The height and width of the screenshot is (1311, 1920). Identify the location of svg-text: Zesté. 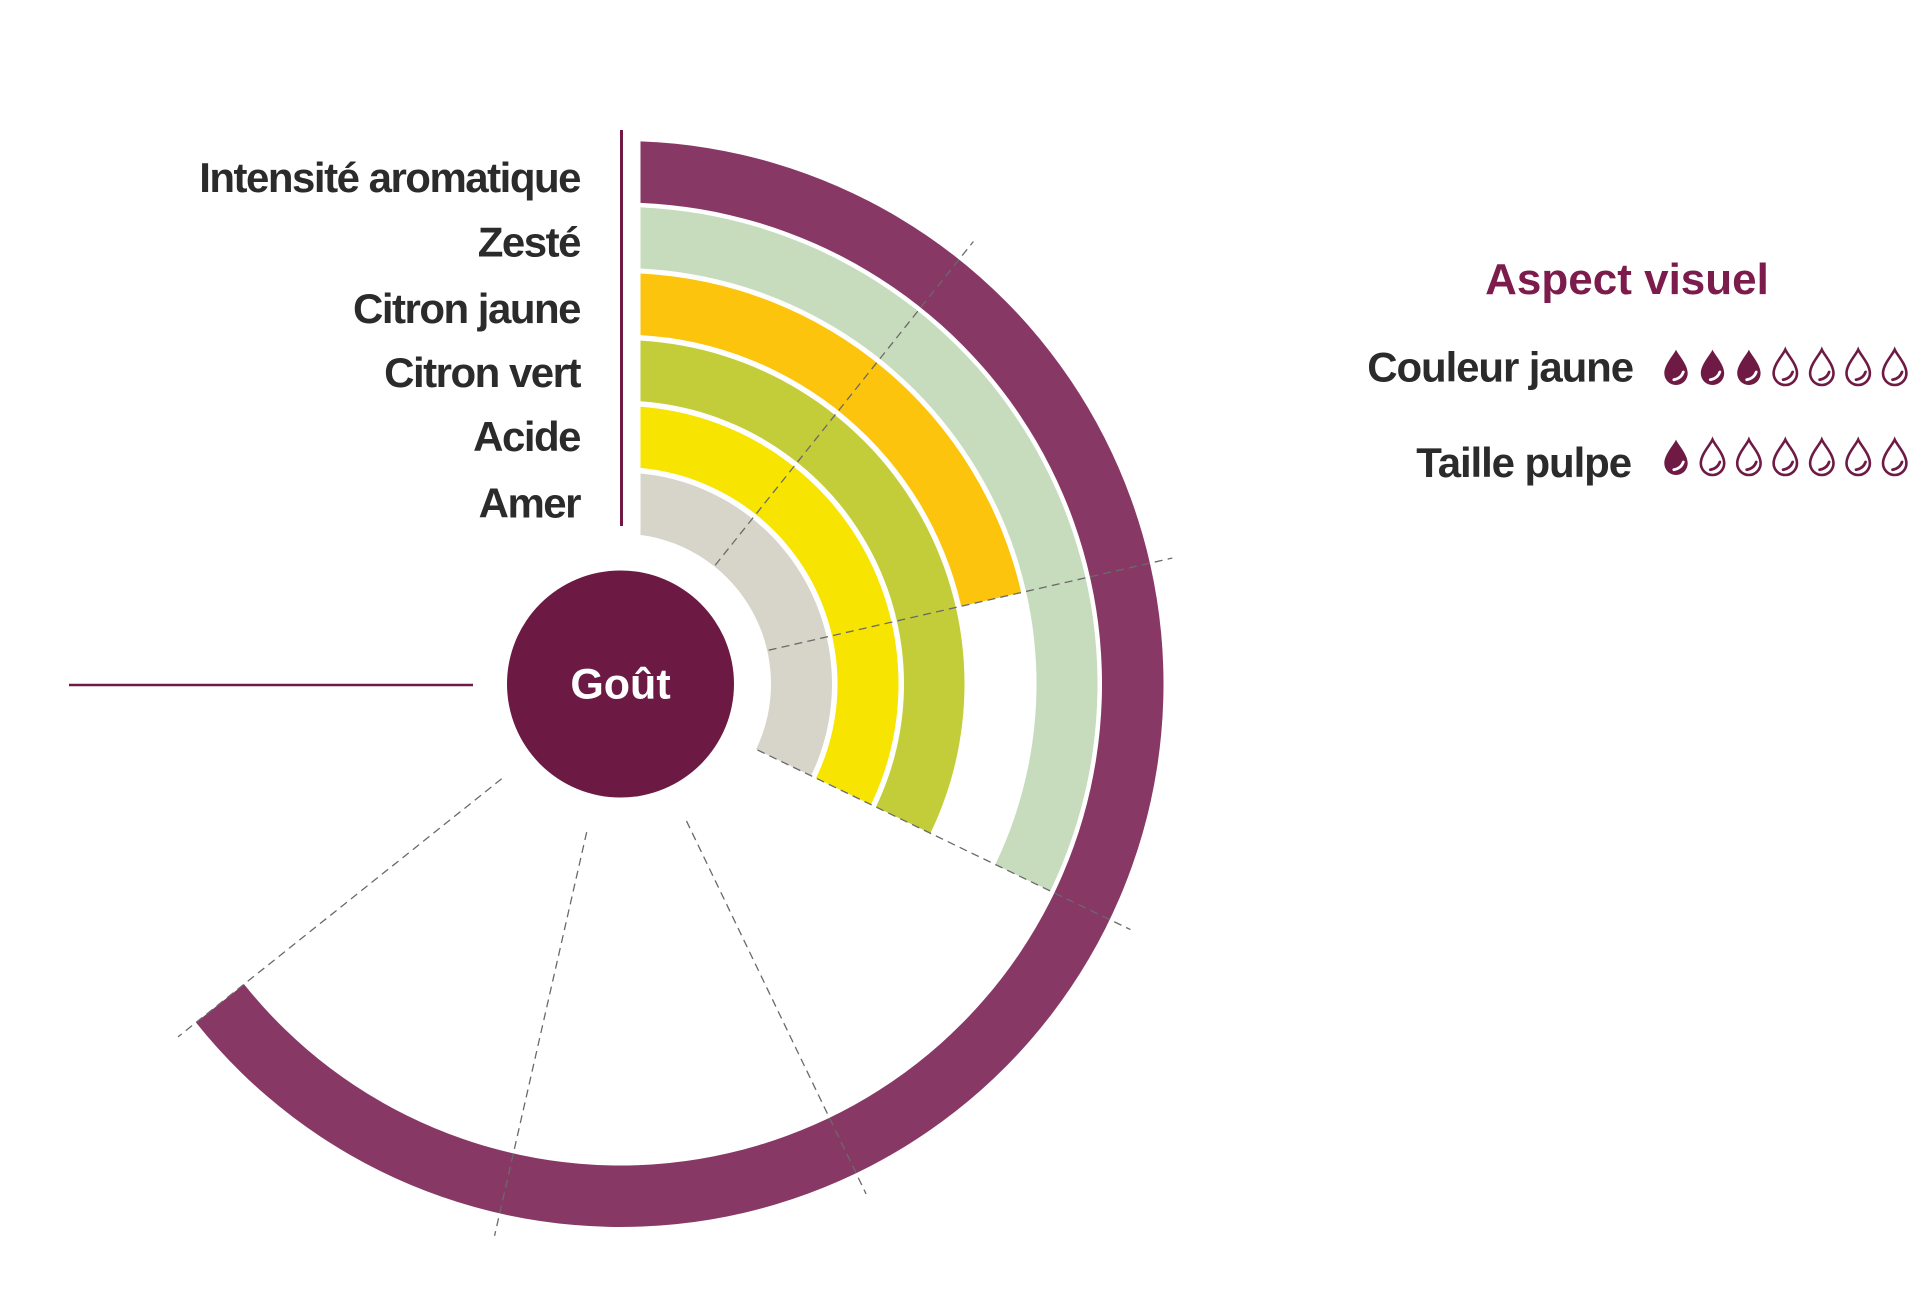
(529, 242).